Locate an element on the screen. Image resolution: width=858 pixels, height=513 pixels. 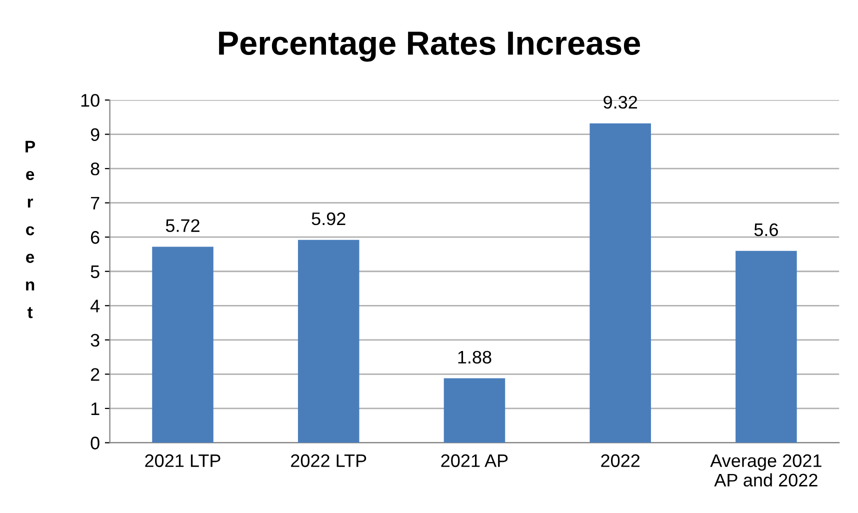
y-tick-label: 9 is located at coordinates (95, 135).